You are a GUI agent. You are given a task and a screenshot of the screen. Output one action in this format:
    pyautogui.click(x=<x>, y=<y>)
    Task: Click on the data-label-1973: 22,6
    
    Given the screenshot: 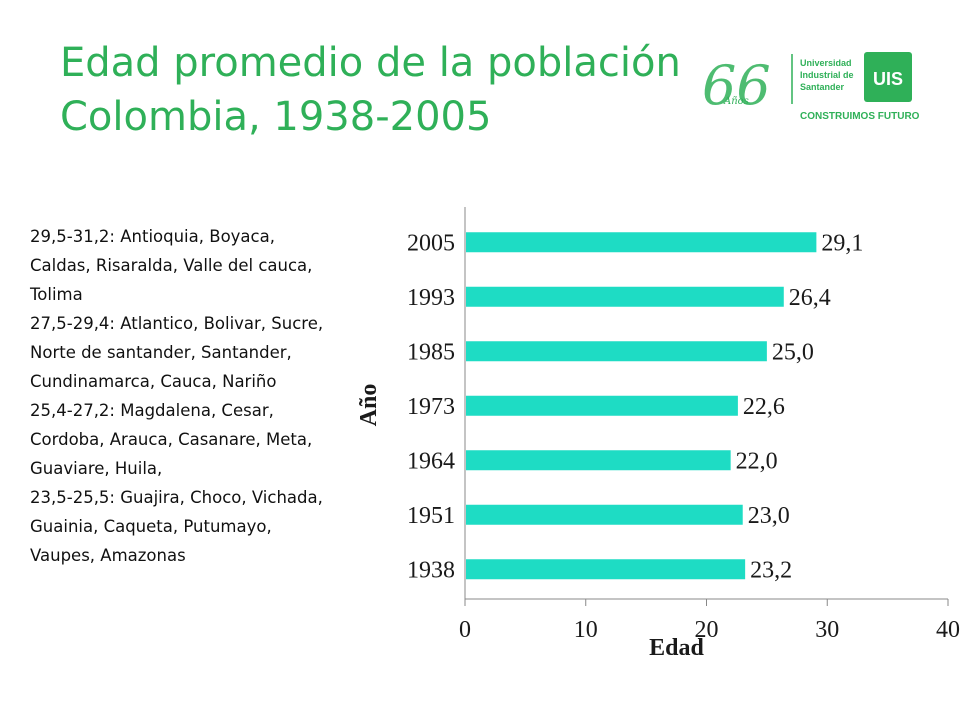 What is the action you would take?
    pyautogui.click(x=764, y=407)
    